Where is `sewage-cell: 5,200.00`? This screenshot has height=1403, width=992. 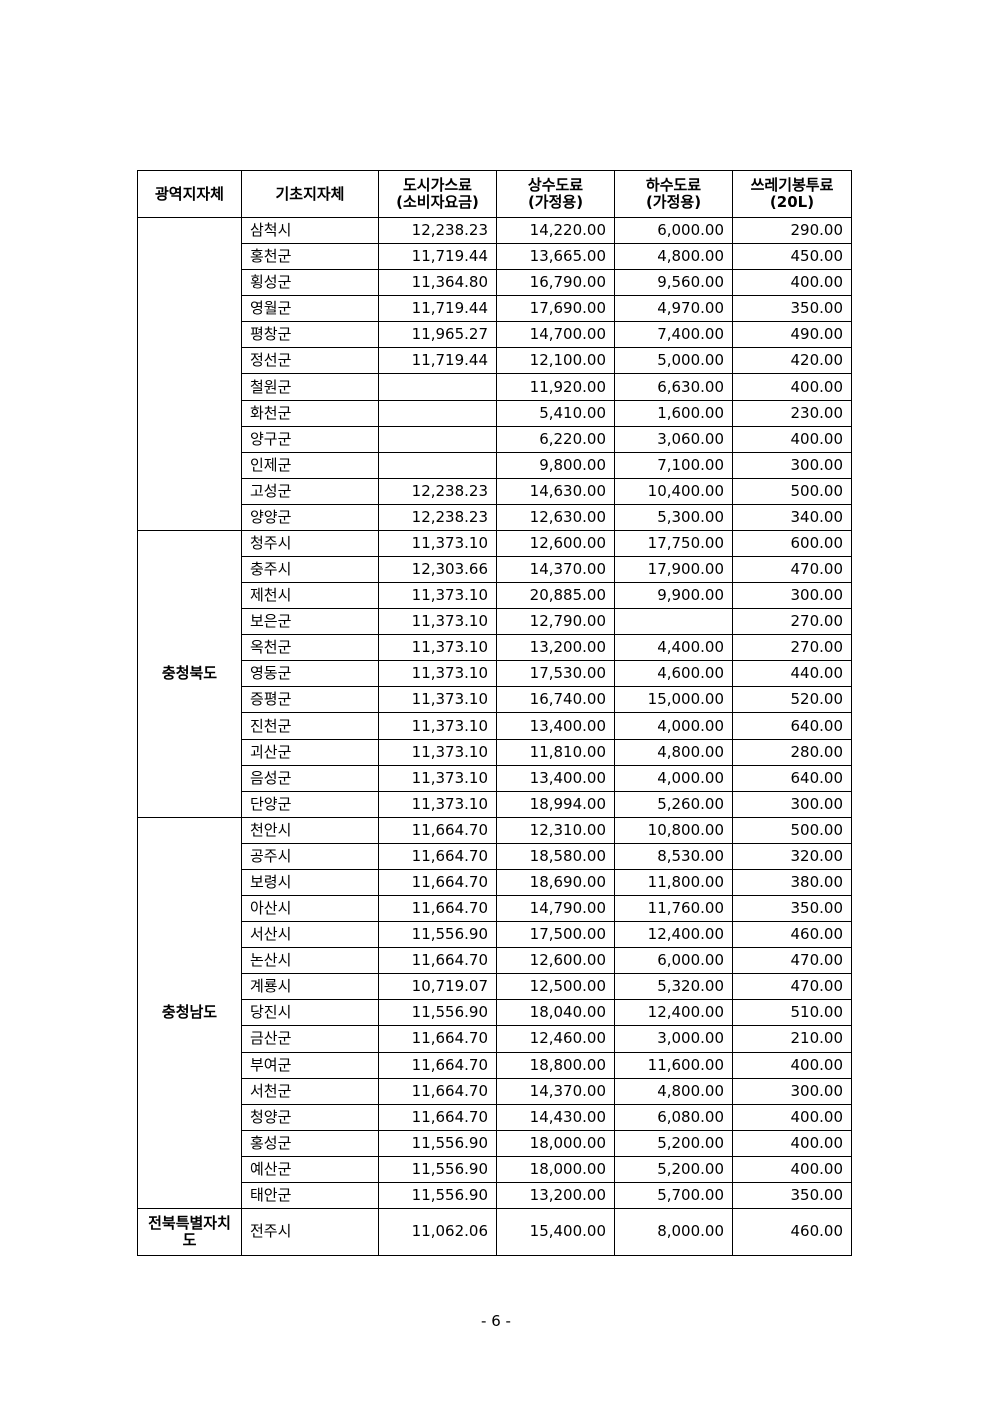
sewage-cell: 5,200.00 is located at coordinates (673, 1143).